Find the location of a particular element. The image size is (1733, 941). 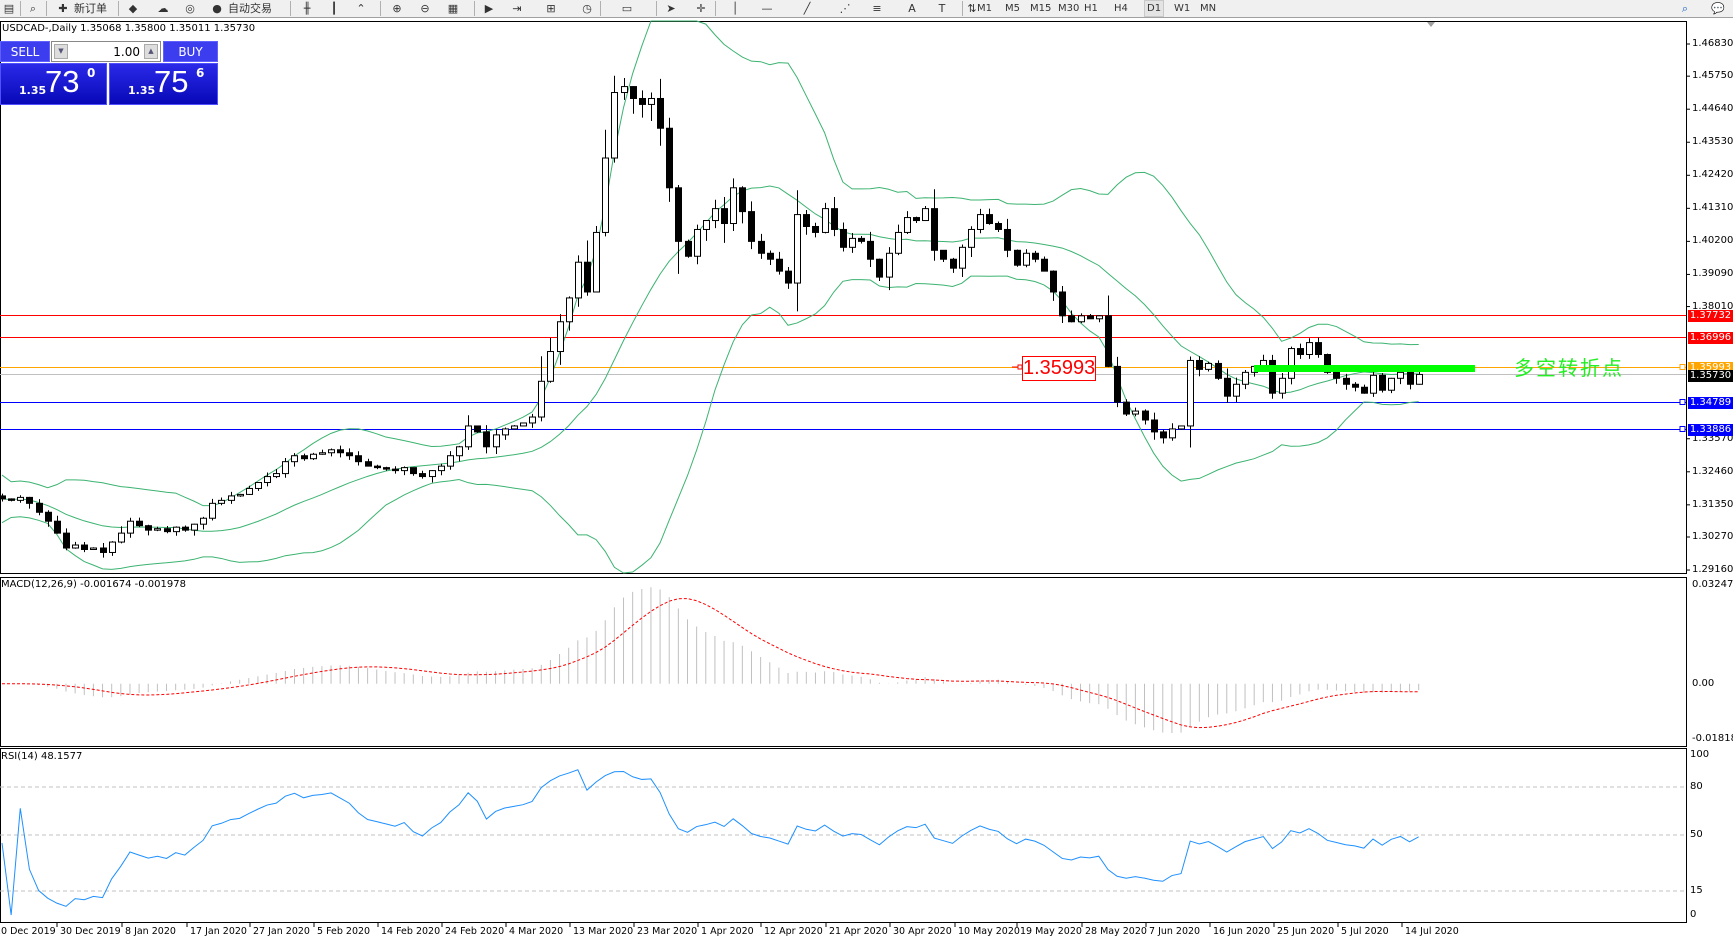

chart-shift-icon: ⇥ is located at coordinates (517, 8).